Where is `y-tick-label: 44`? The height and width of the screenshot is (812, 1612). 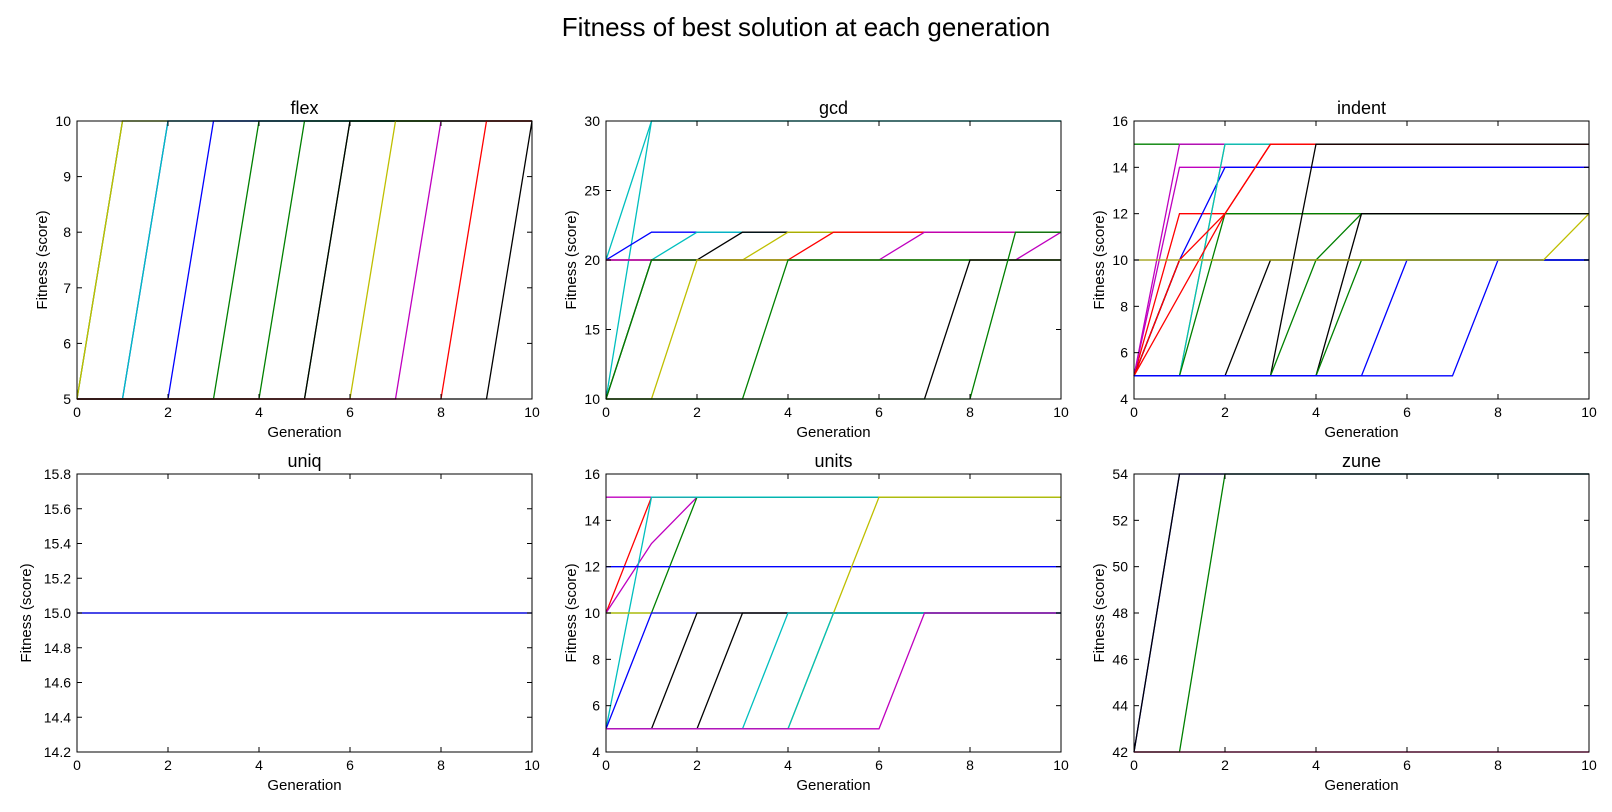
y-tick-label: 44 is located at coordinates (1120, 706).